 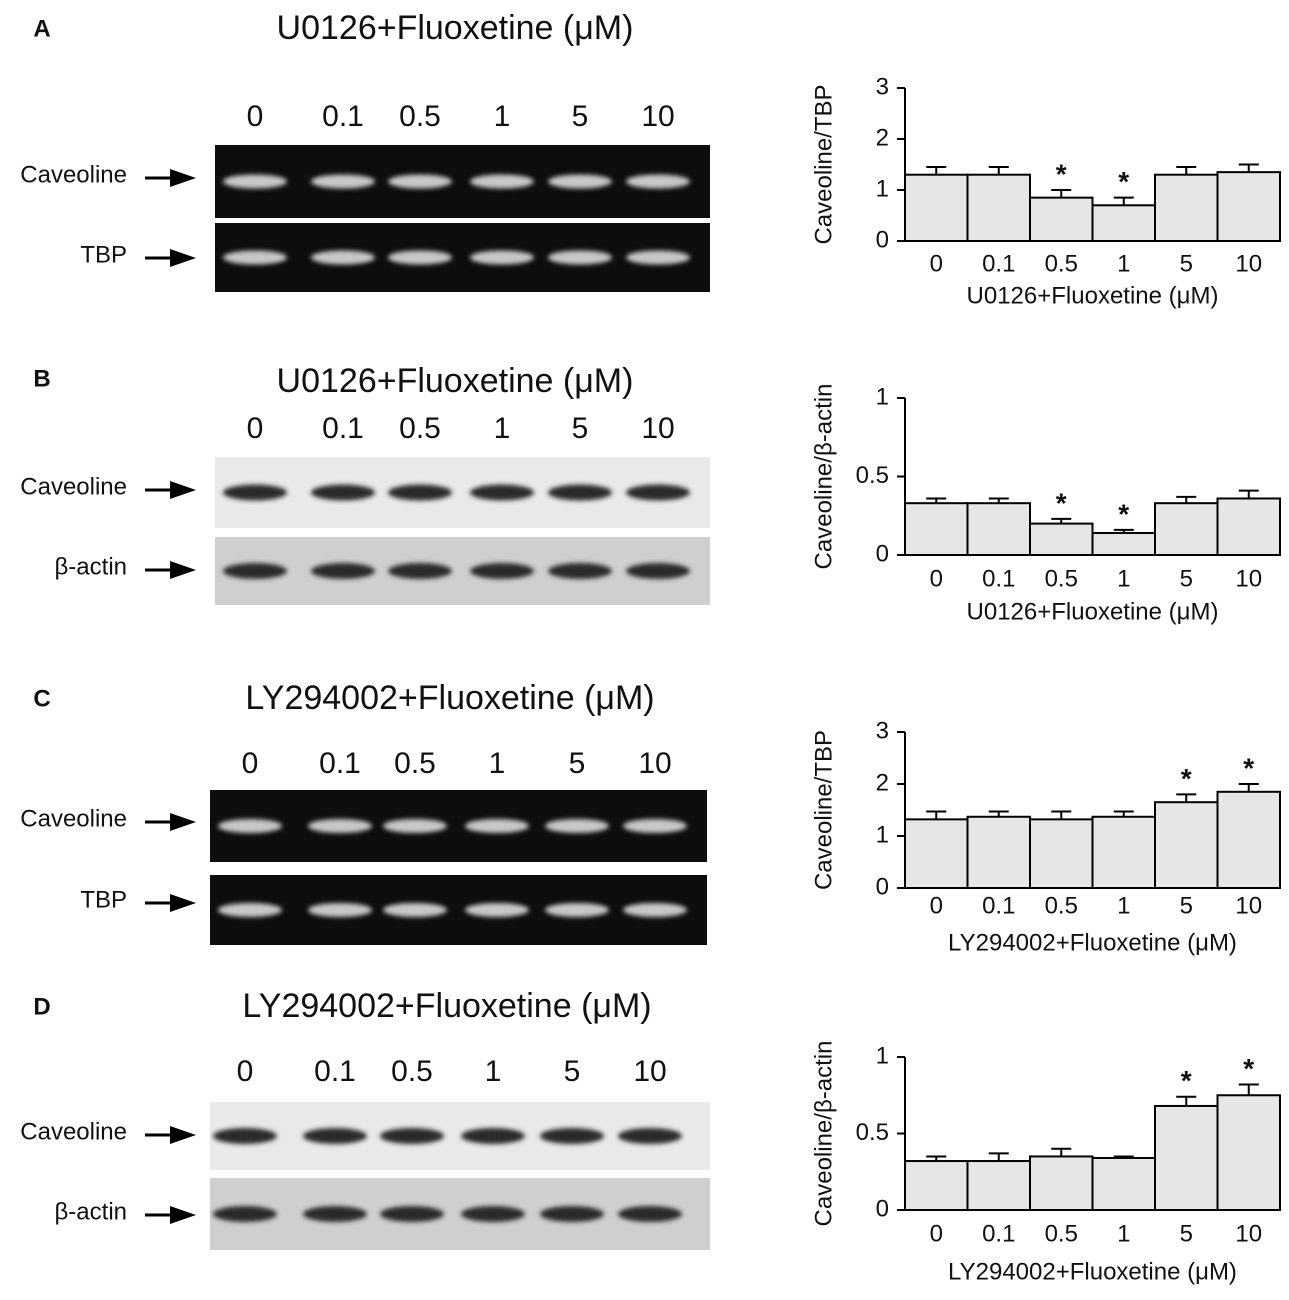 I want to click on x-tick-label: 0, so click(x=936, y=905).